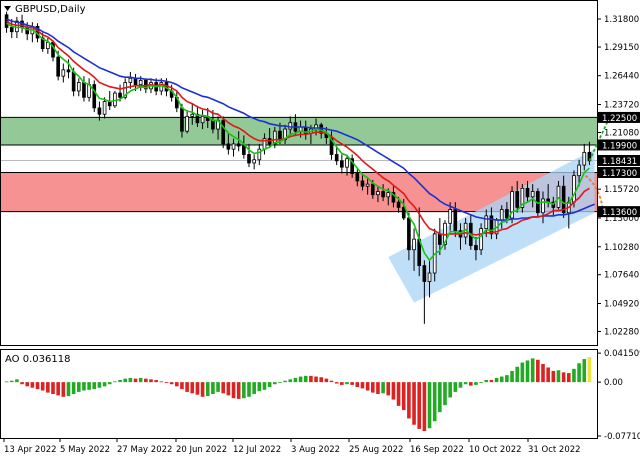  What do you see at coordinates (621, 133) in the screenshot?
I see `price-tick-label: 1.21080` at bounding box center [621, 133].